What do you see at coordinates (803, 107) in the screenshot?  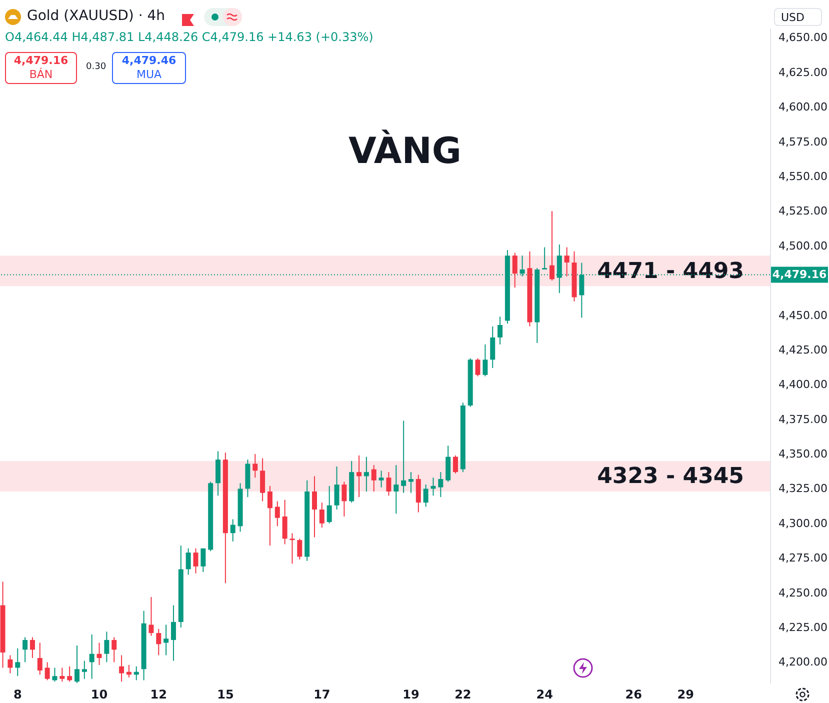 I see `y-tick-label: 4,600.00` at bounding box center [803, 107].